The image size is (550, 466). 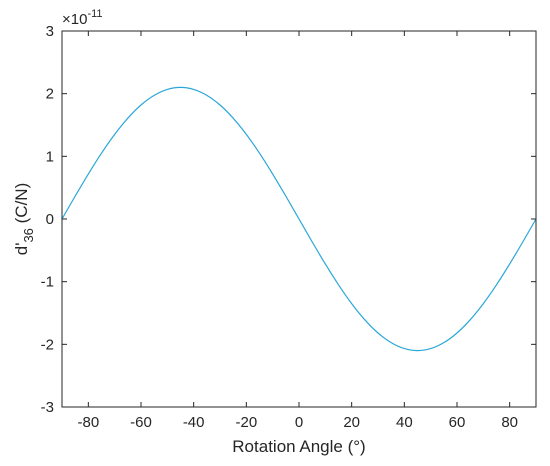 I want to click on x-tick-label: 0, so click(x=299, y=422).